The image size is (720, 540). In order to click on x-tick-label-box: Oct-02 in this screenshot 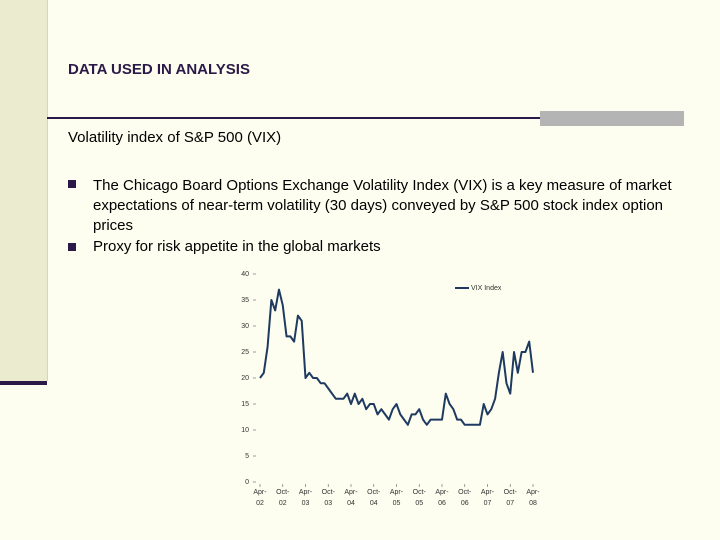, I will do `click(283, 498)`.